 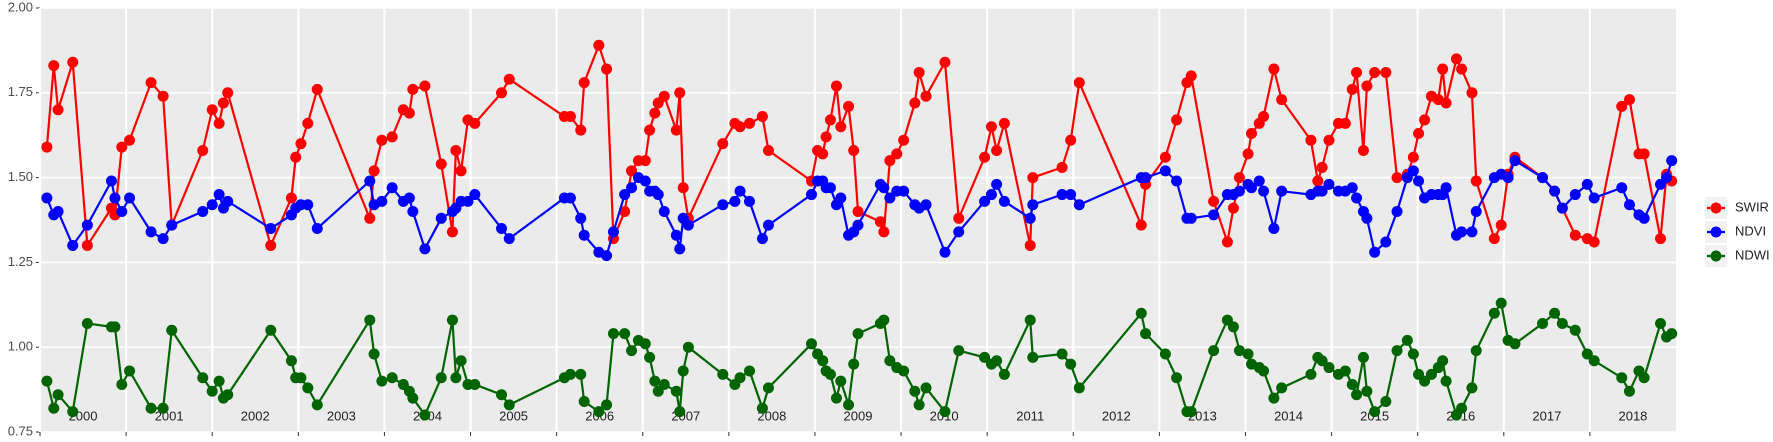 What do you see at coordinates (20, 430) in the screenshot?
I see `y-tick-label: 0.75` at bounding box center [20, 430].